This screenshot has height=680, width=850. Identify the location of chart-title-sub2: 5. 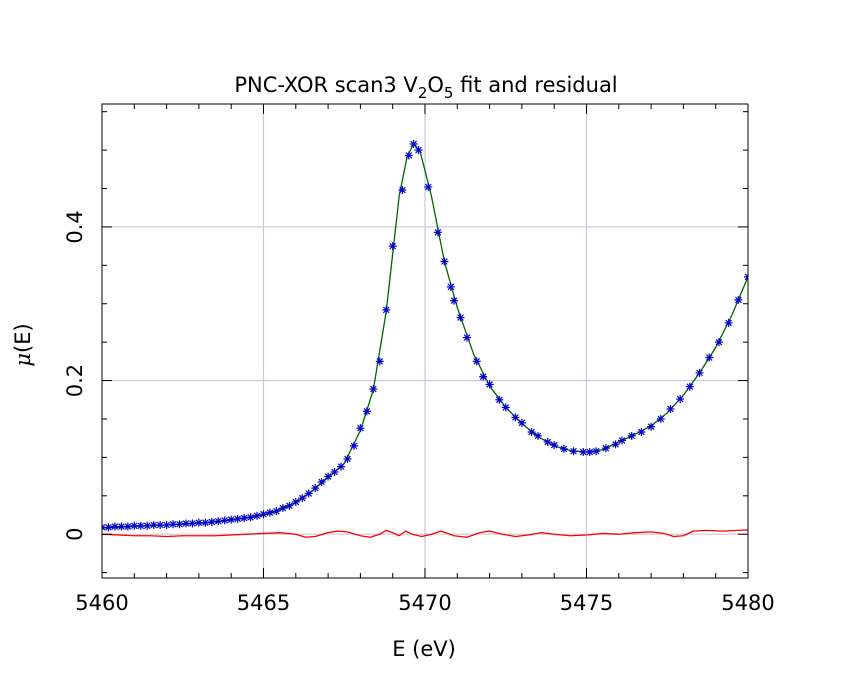
(449, 93).